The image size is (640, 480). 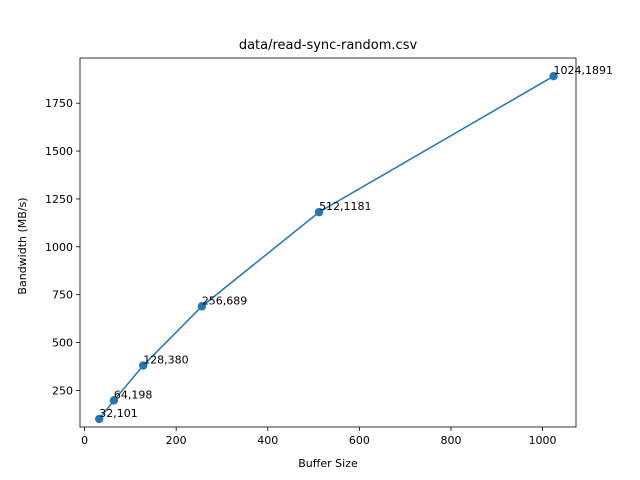 I want to click on data-label: 64,198, so click(x=133, y=394).